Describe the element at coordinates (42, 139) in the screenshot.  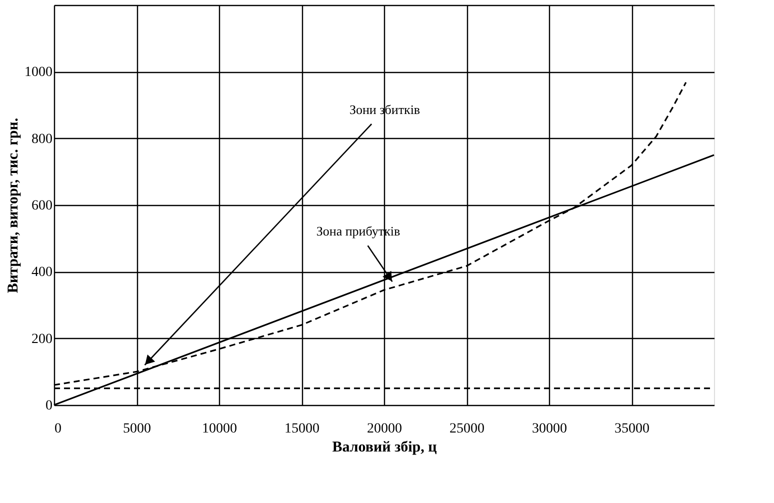
I see `y-tick-label: 800` at that location.